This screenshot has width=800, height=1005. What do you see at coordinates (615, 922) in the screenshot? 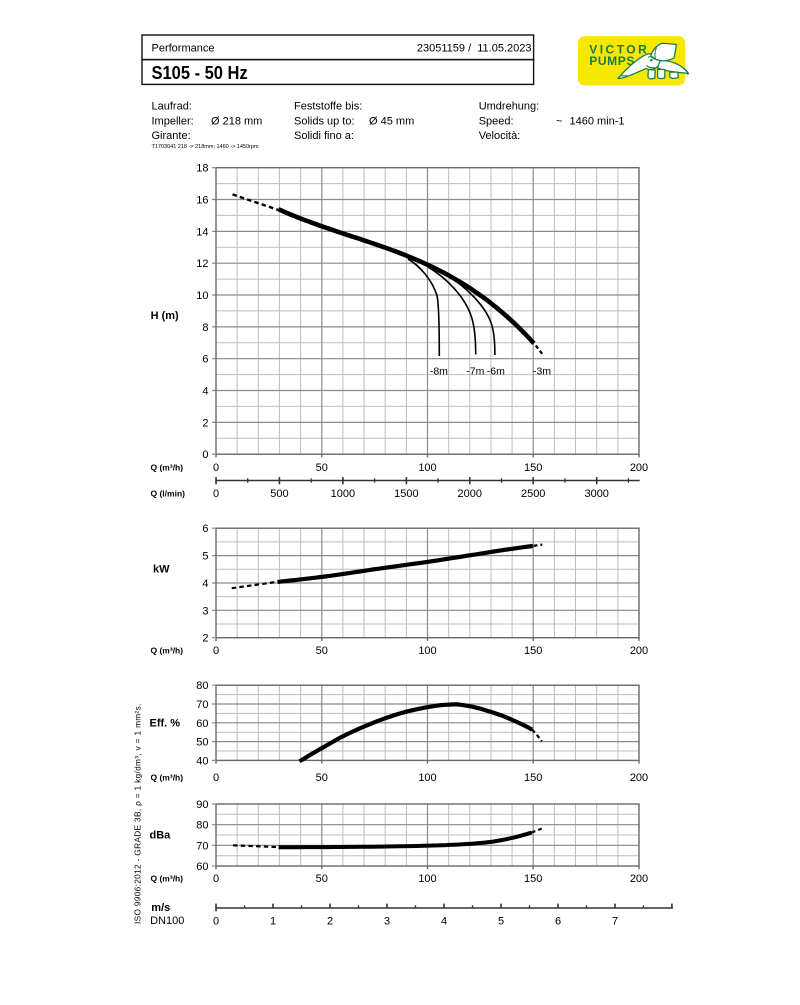
I see `svg-text: 7` at bounding box center [615, 922].